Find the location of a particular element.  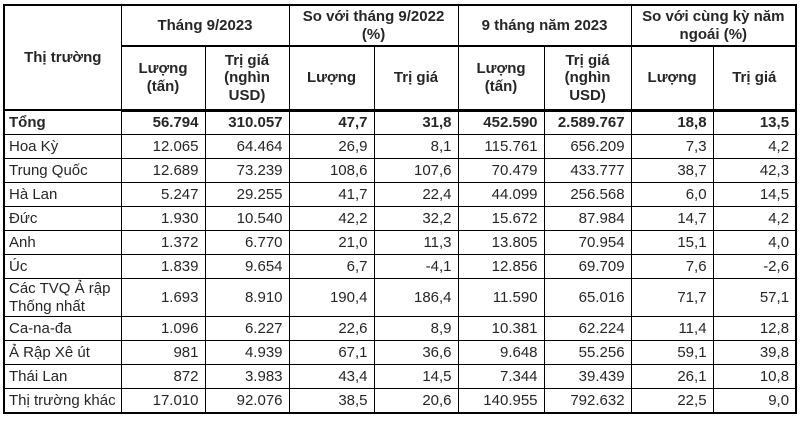

subheader-value-pct: Trị giá is located at coordinates (416, 78).